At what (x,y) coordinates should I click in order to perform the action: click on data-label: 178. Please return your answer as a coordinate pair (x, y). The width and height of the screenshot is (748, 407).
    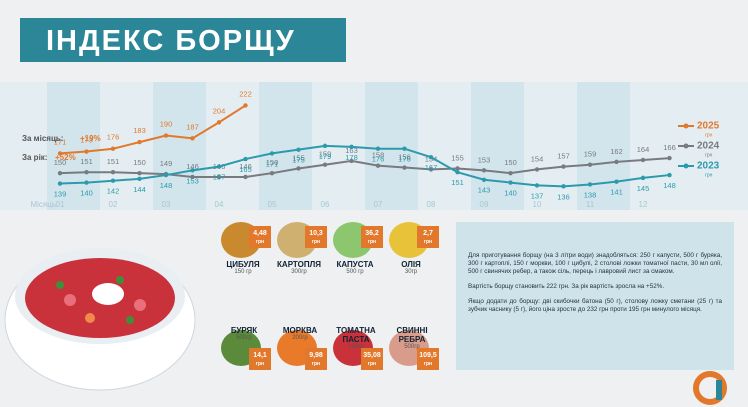
    Looking at the image, I should click on (351, 157).